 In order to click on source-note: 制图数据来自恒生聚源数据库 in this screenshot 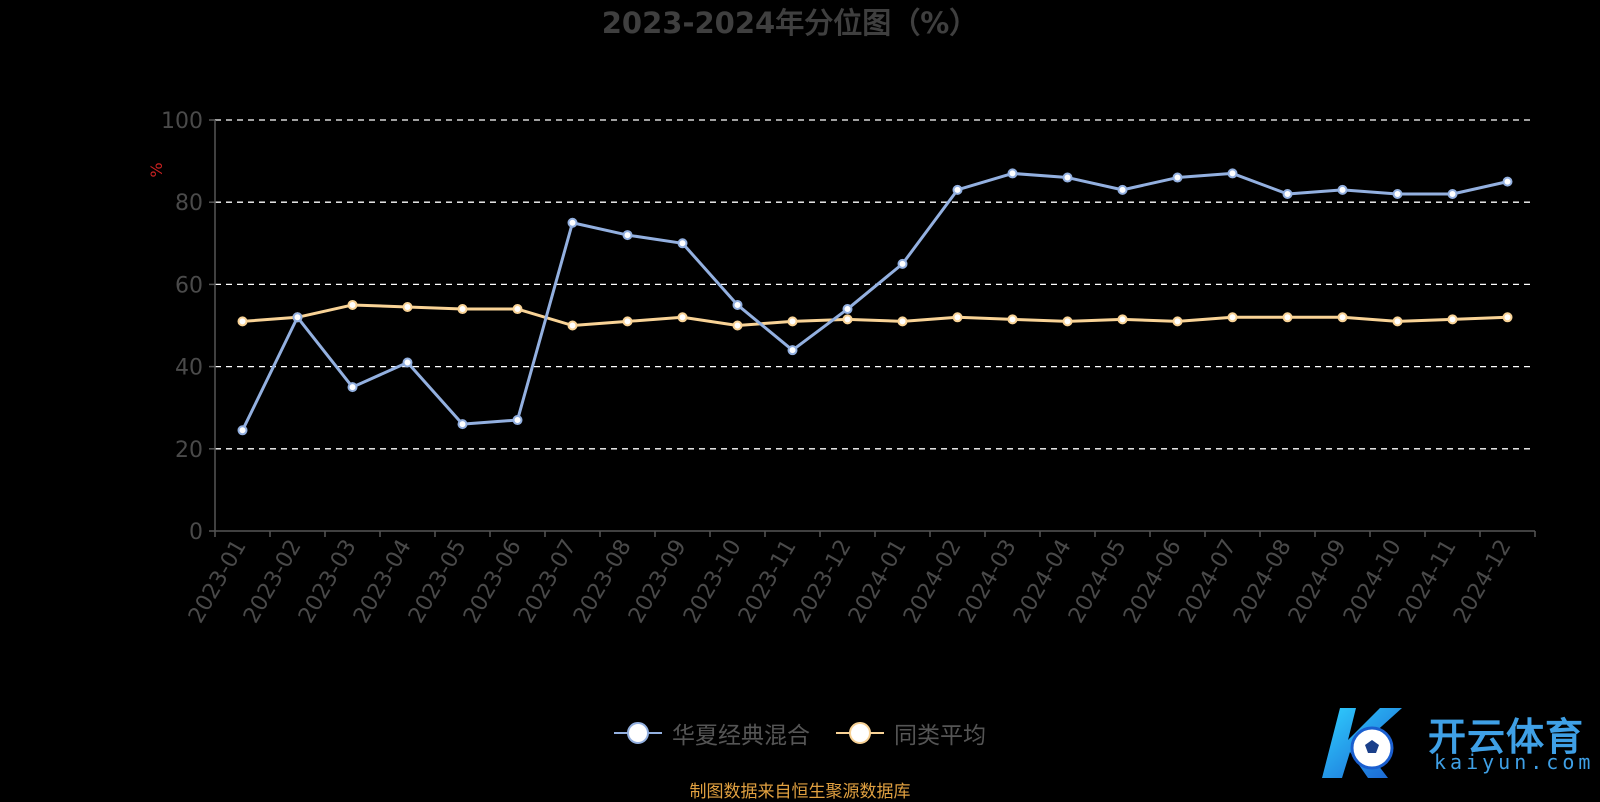, I will do `click(800, 792)`.